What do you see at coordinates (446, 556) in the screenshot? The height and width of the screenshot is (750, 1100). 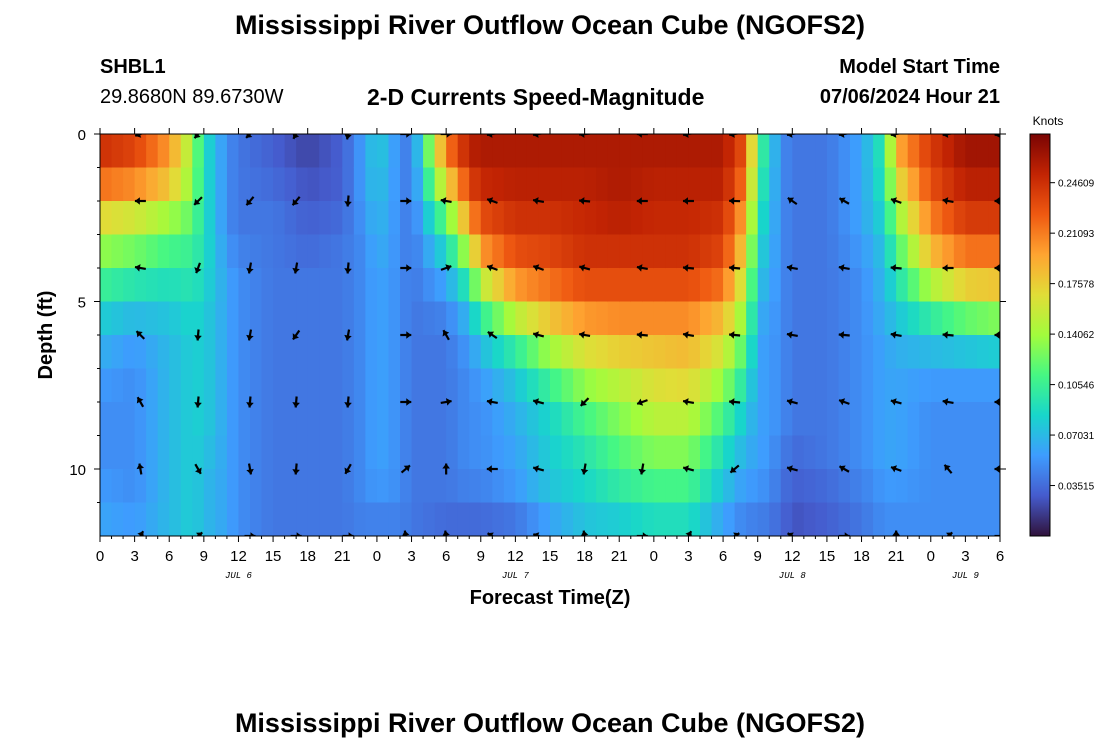 I see `x-tick-label: 6` at bounding box center [446, 556].